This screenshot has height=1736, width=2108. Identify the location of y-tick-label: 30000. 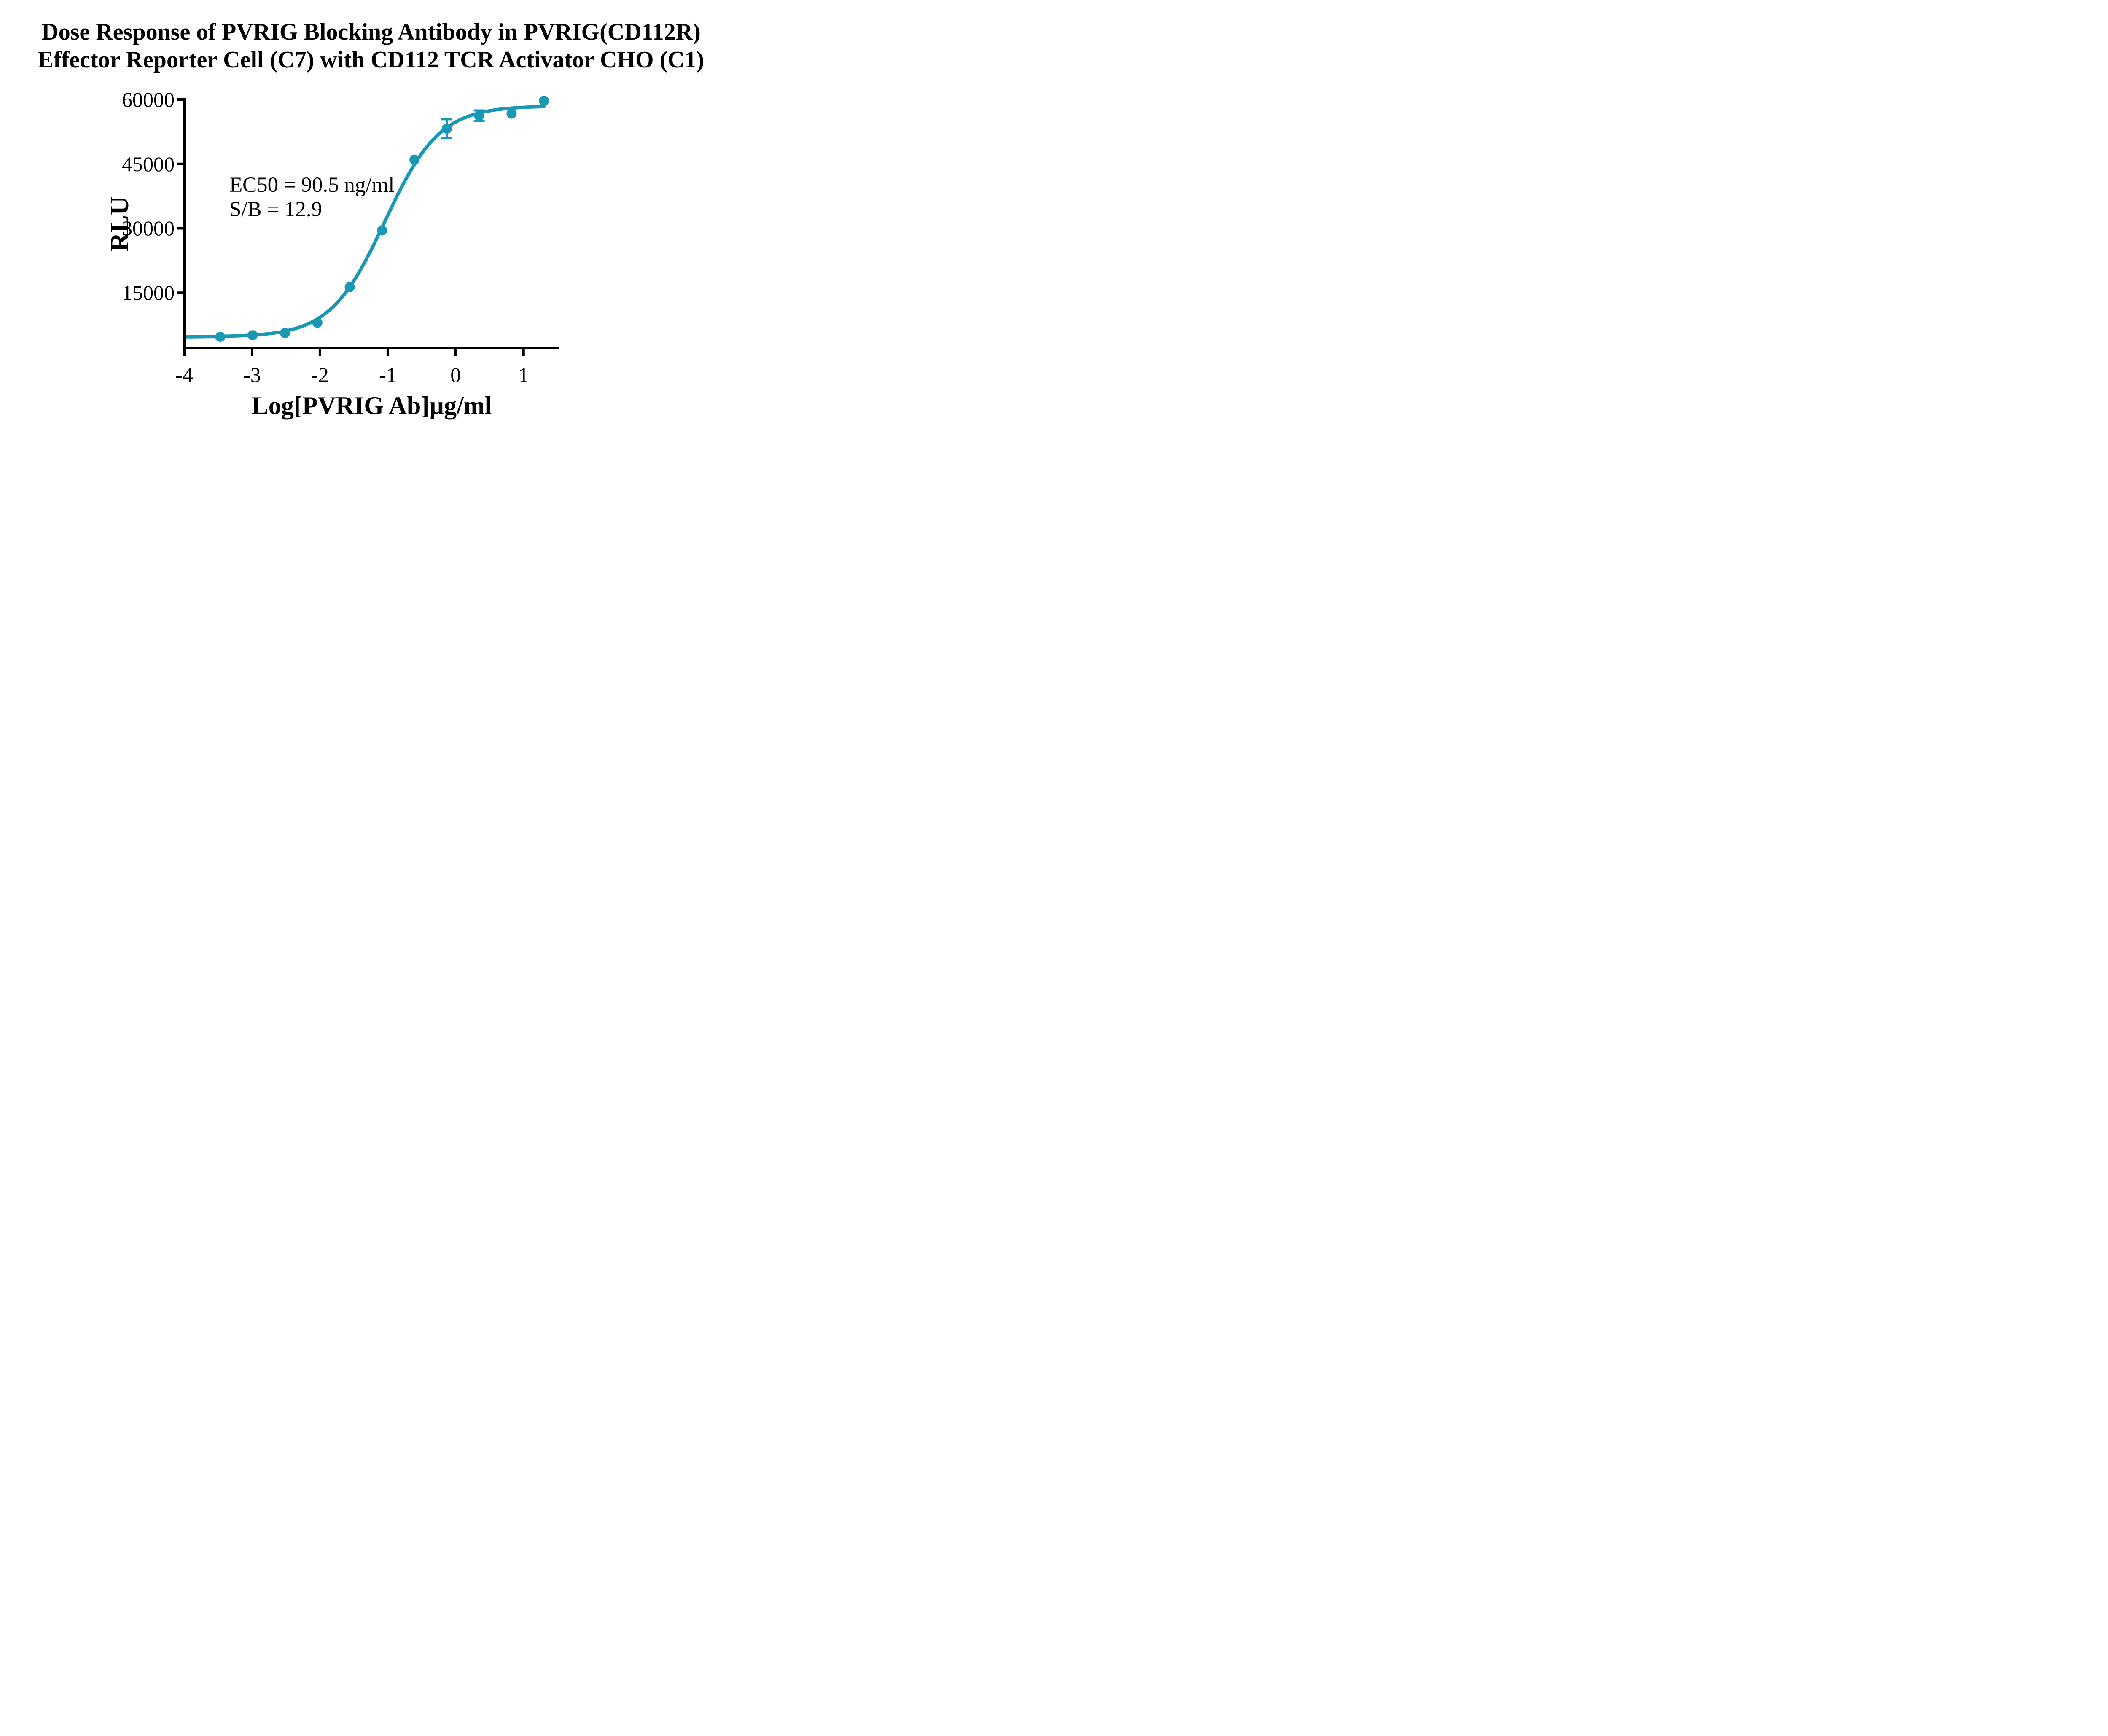
(148, 228).